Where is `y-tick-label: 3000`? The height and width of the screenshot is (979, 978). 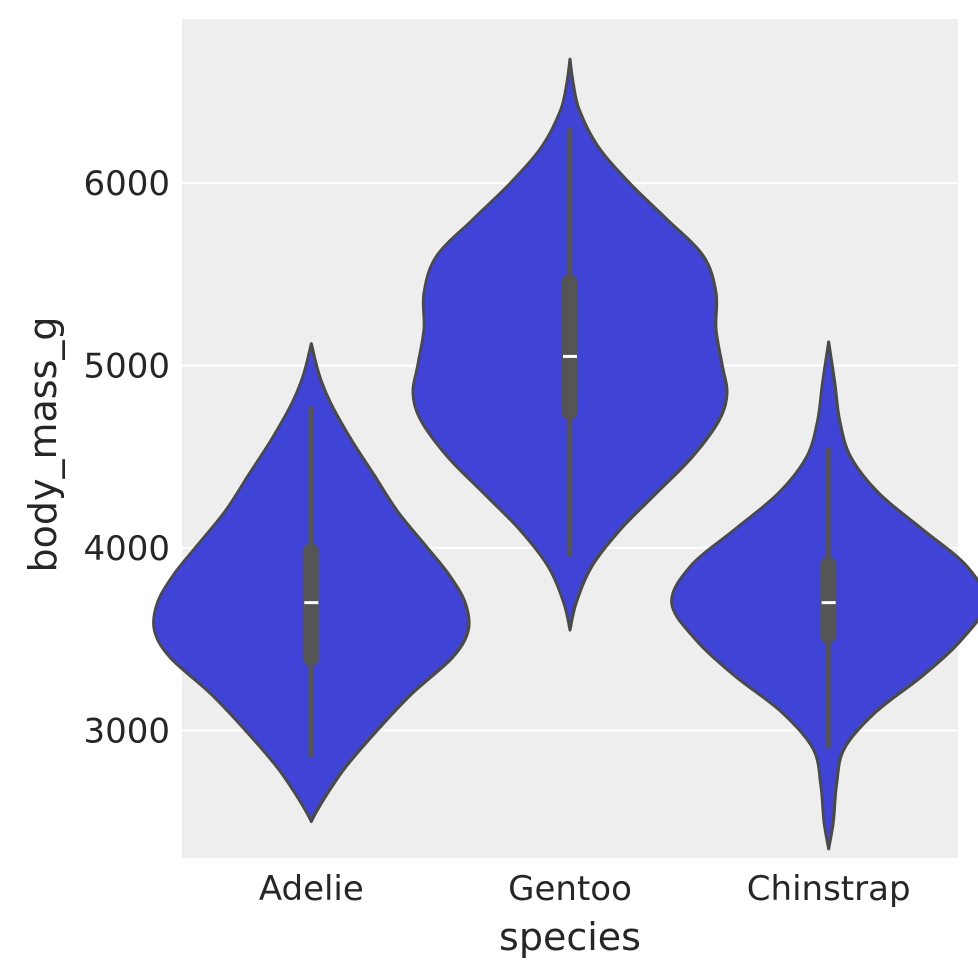 y-tick-label: 3000 is located at coordinates (126, 731).